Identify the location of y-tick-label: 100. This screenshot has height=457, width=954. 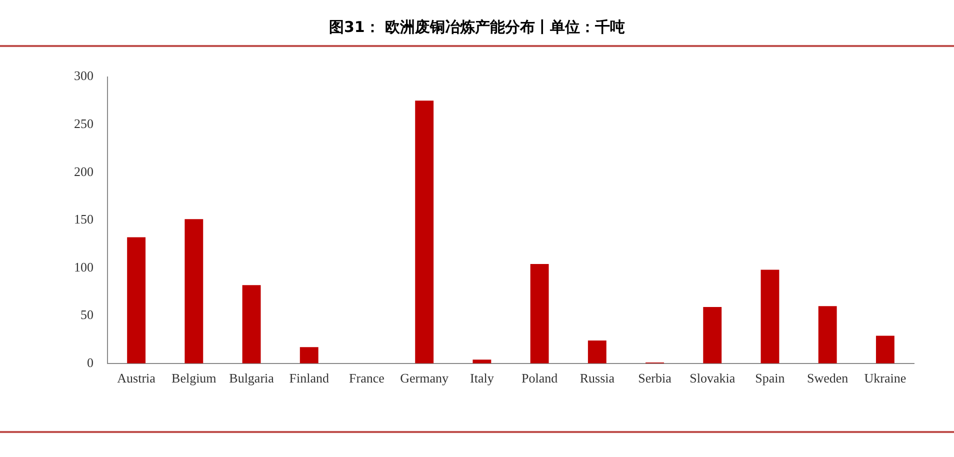
(84, 266).